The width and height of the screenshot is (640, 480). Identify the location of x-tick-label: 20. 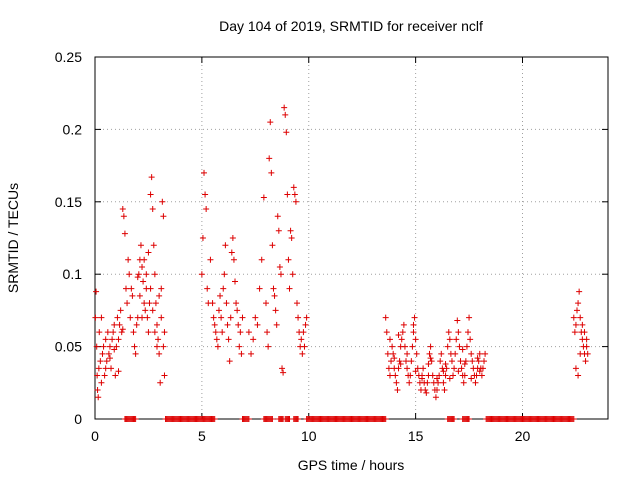
(523, 436).